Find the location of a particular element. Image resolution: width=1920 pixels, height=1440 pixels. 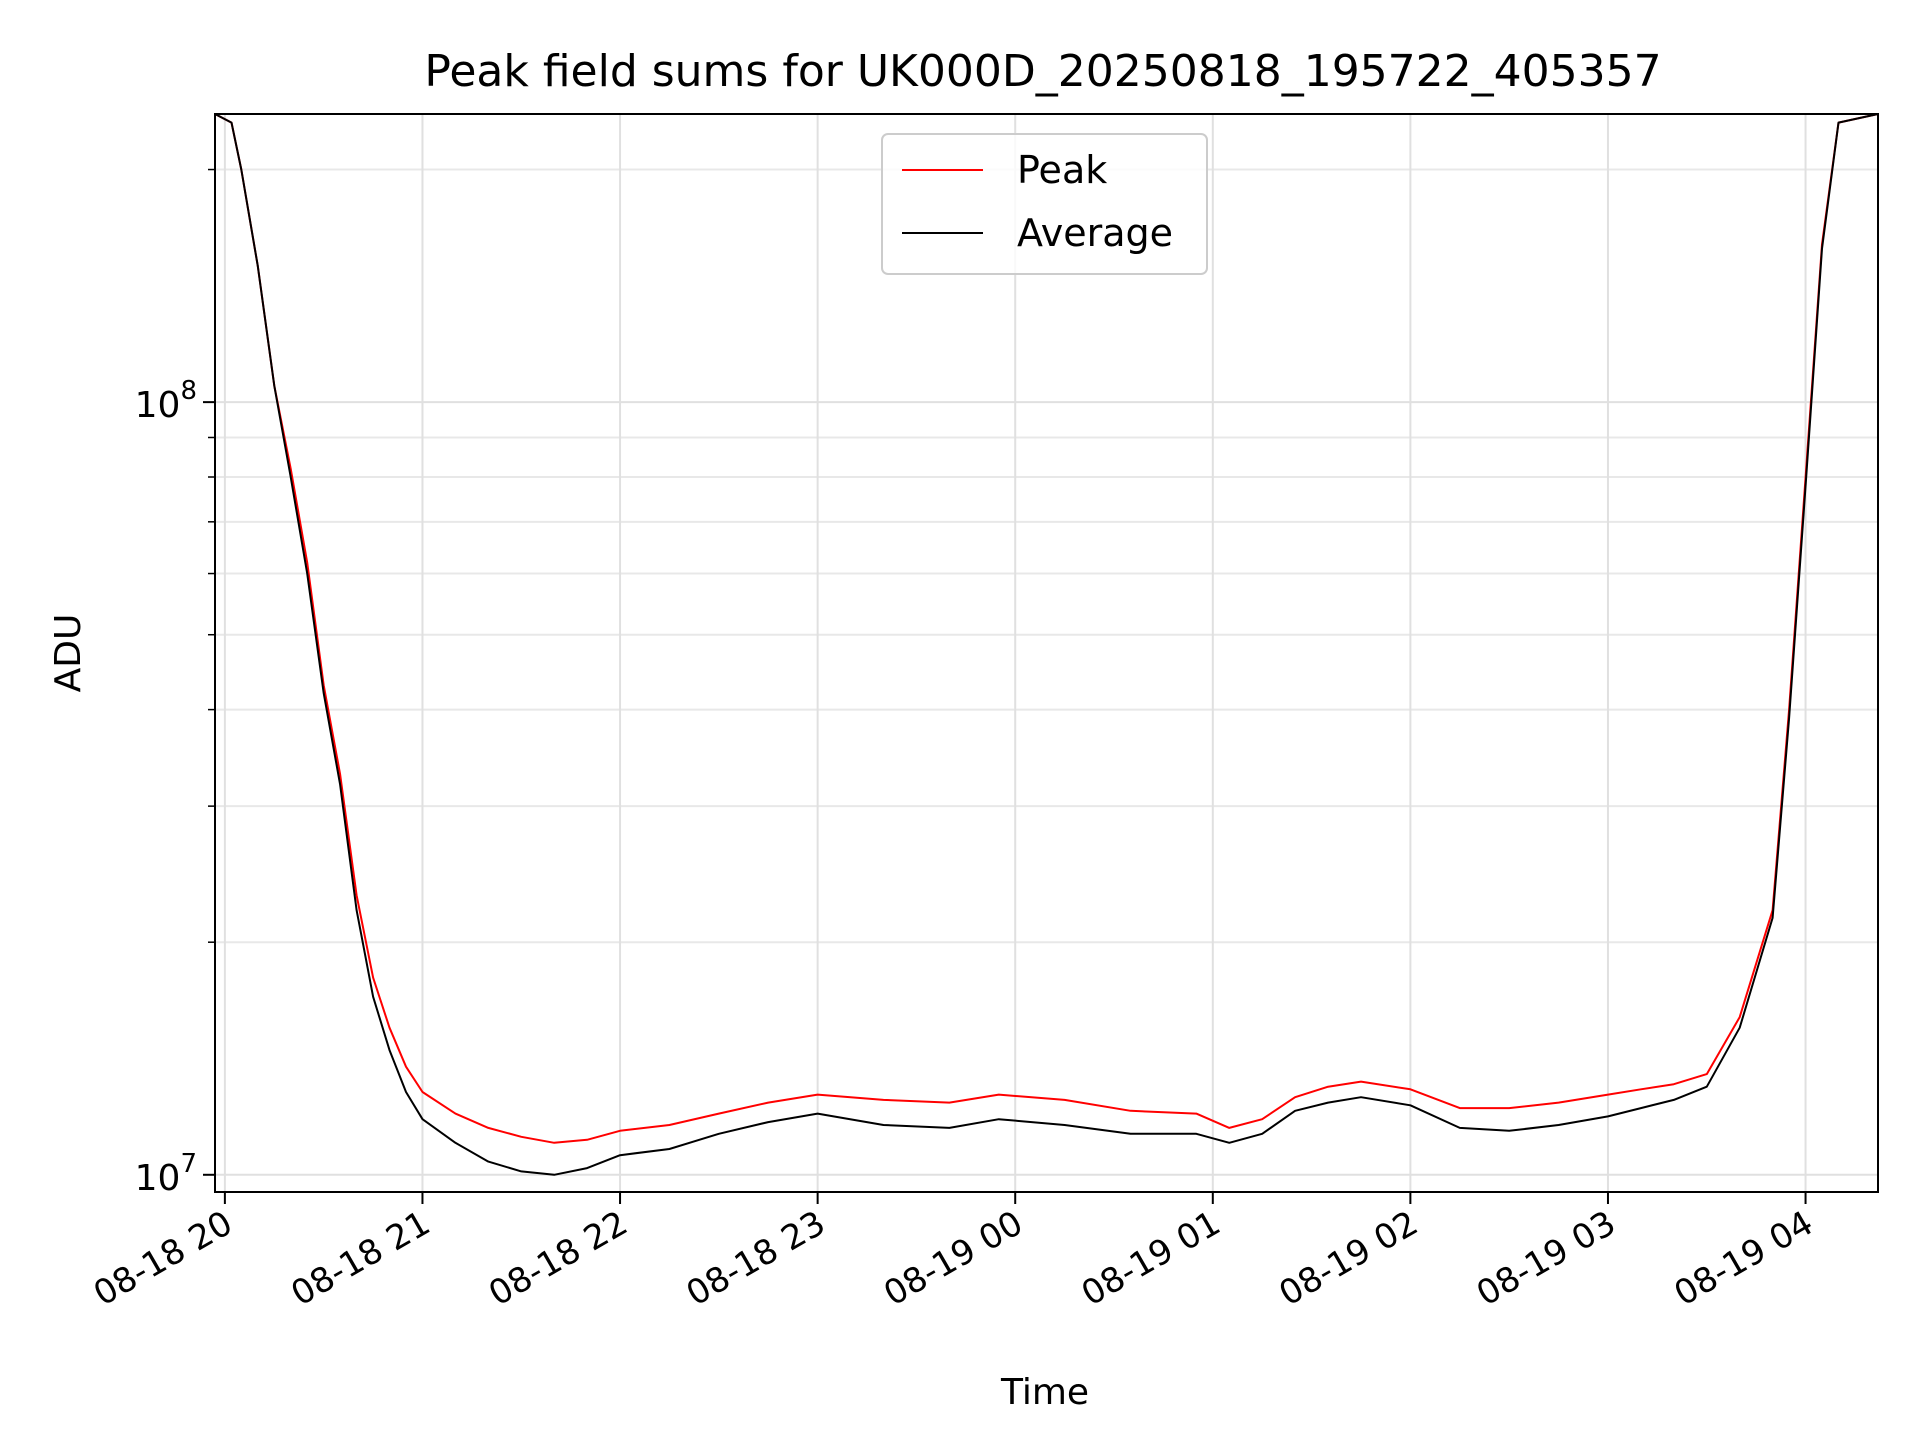

y-tick-label: 10⁸ is located at coordinates (166, 401).